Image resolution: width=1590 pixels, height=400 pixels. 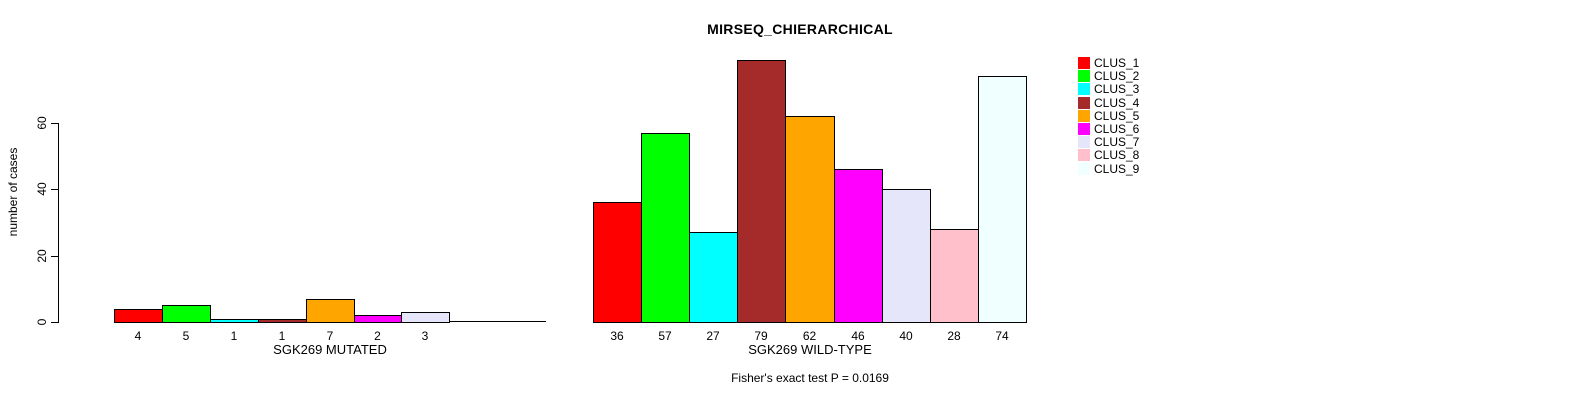 What do you see at coordinates (1117, 103) in the screenshot?
I see `legend-label-clus_4: CLUS_4` at bounding box center [1117, 103].